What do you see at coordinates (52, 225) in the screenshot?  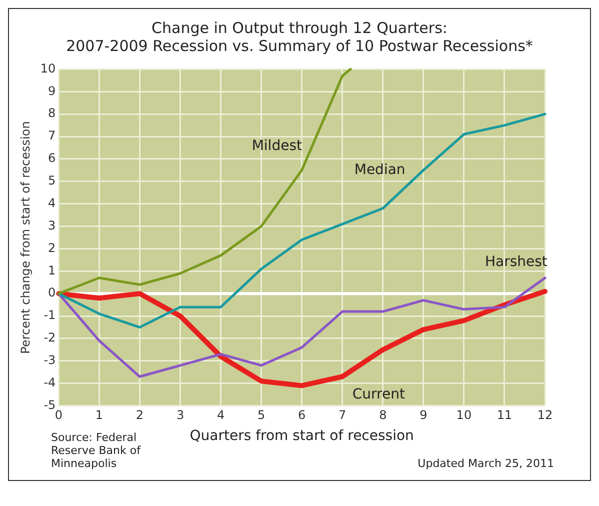 I see `y-tick-label: 3` at bounding box center [52, 225].